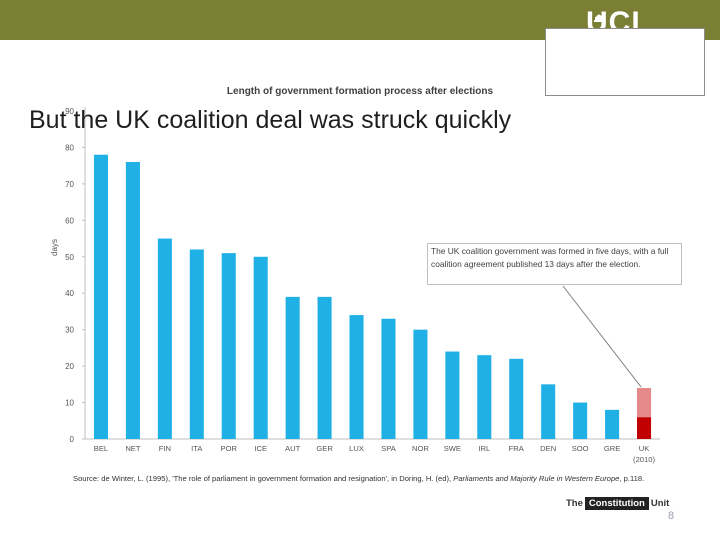 The width and height of the screenshot is (720, 540). Describe the element at coordinates (69, 257) in the screenshot. I see `y-tick-label: 50` at that location.